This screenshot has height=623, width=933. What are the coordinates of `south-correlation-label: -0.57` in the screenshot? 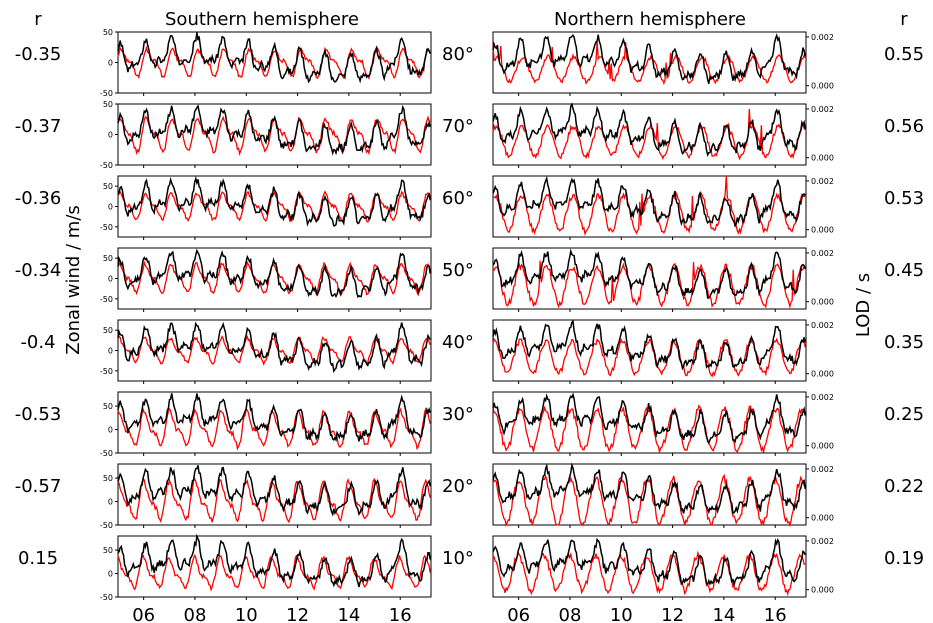 It's located at (38, 486).